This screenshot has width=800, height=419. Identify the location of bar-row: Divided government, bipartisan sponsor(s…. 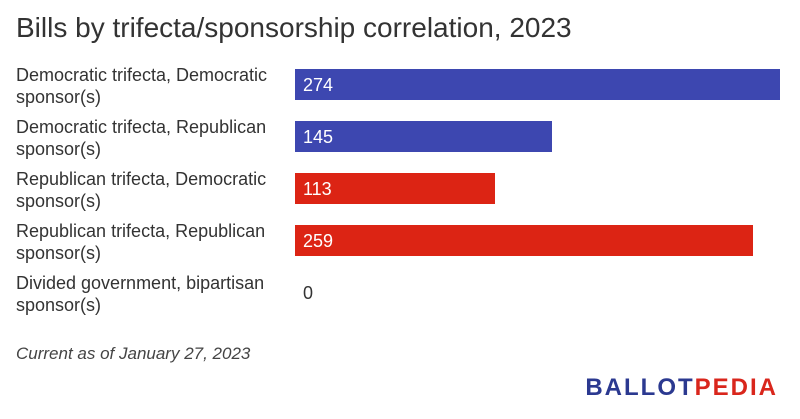
(400, 298).